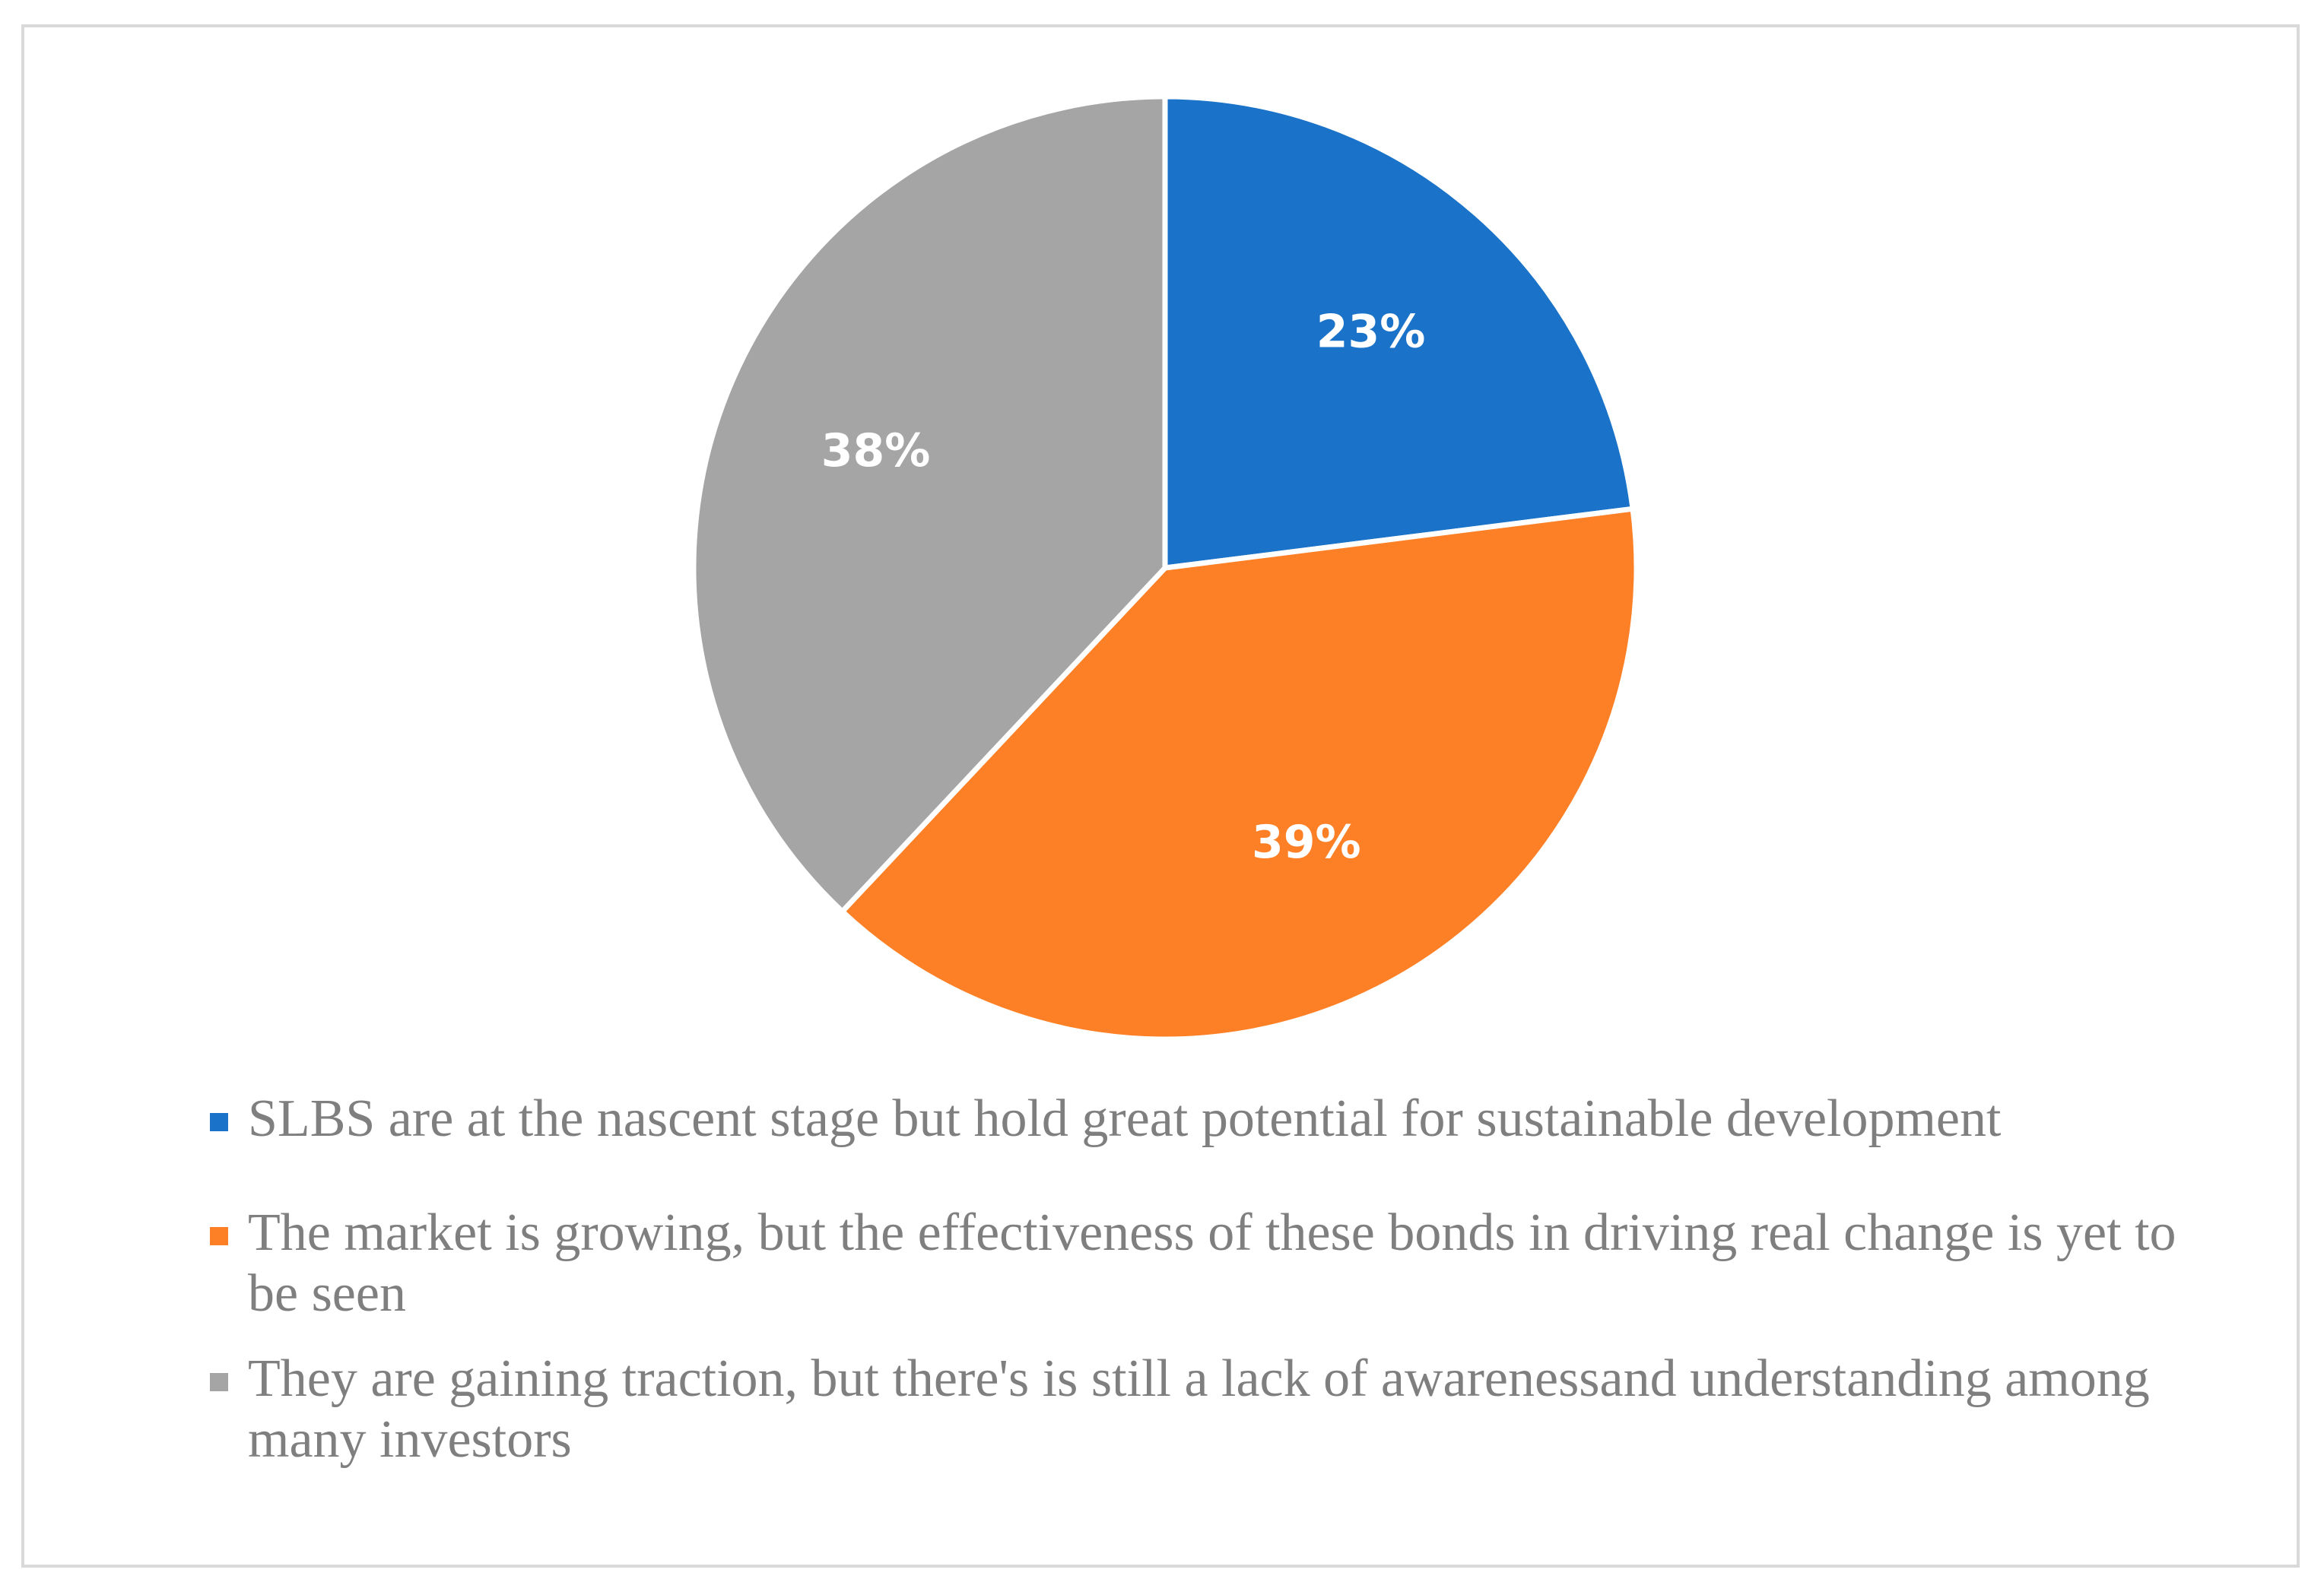 The width and height of the screenshot is (2324, 1595). Describe the element at coordinates (1123, 588) in the screenshot. I see `pie-data-labels: 23% 39% 38%` at that location.